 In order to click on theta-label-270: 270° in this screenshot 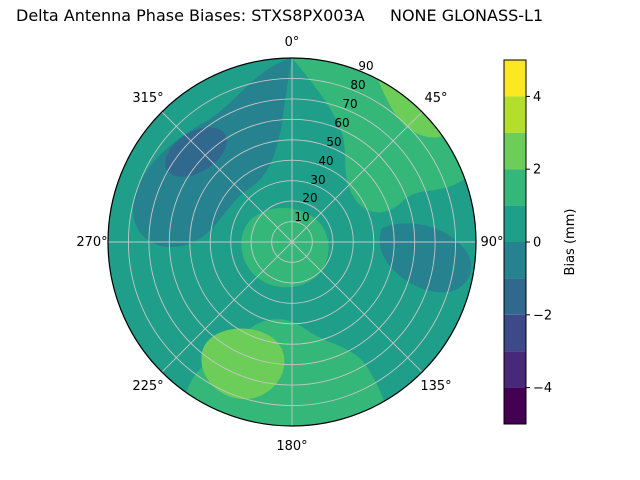, I will do `click(91, 242)`.